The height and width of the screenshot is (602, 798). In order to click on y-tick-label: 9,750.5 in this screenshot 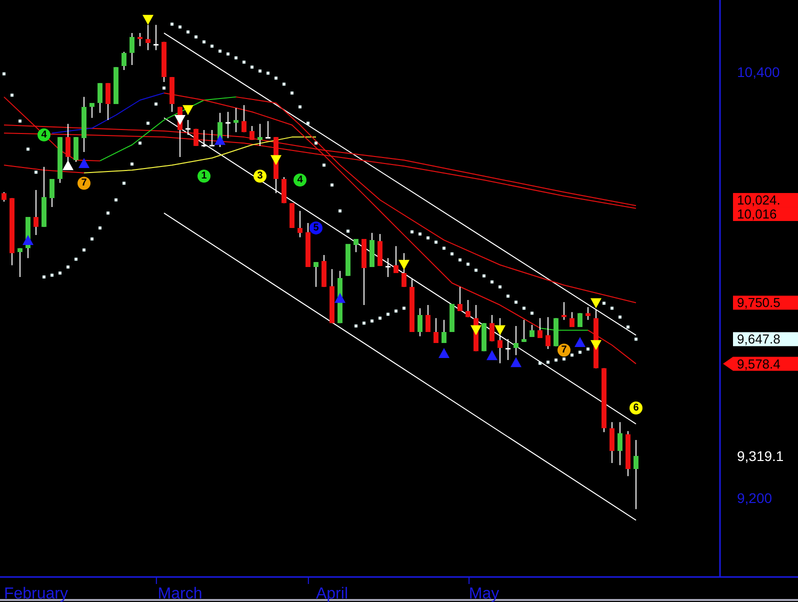, I will do `click(758, 302)`.